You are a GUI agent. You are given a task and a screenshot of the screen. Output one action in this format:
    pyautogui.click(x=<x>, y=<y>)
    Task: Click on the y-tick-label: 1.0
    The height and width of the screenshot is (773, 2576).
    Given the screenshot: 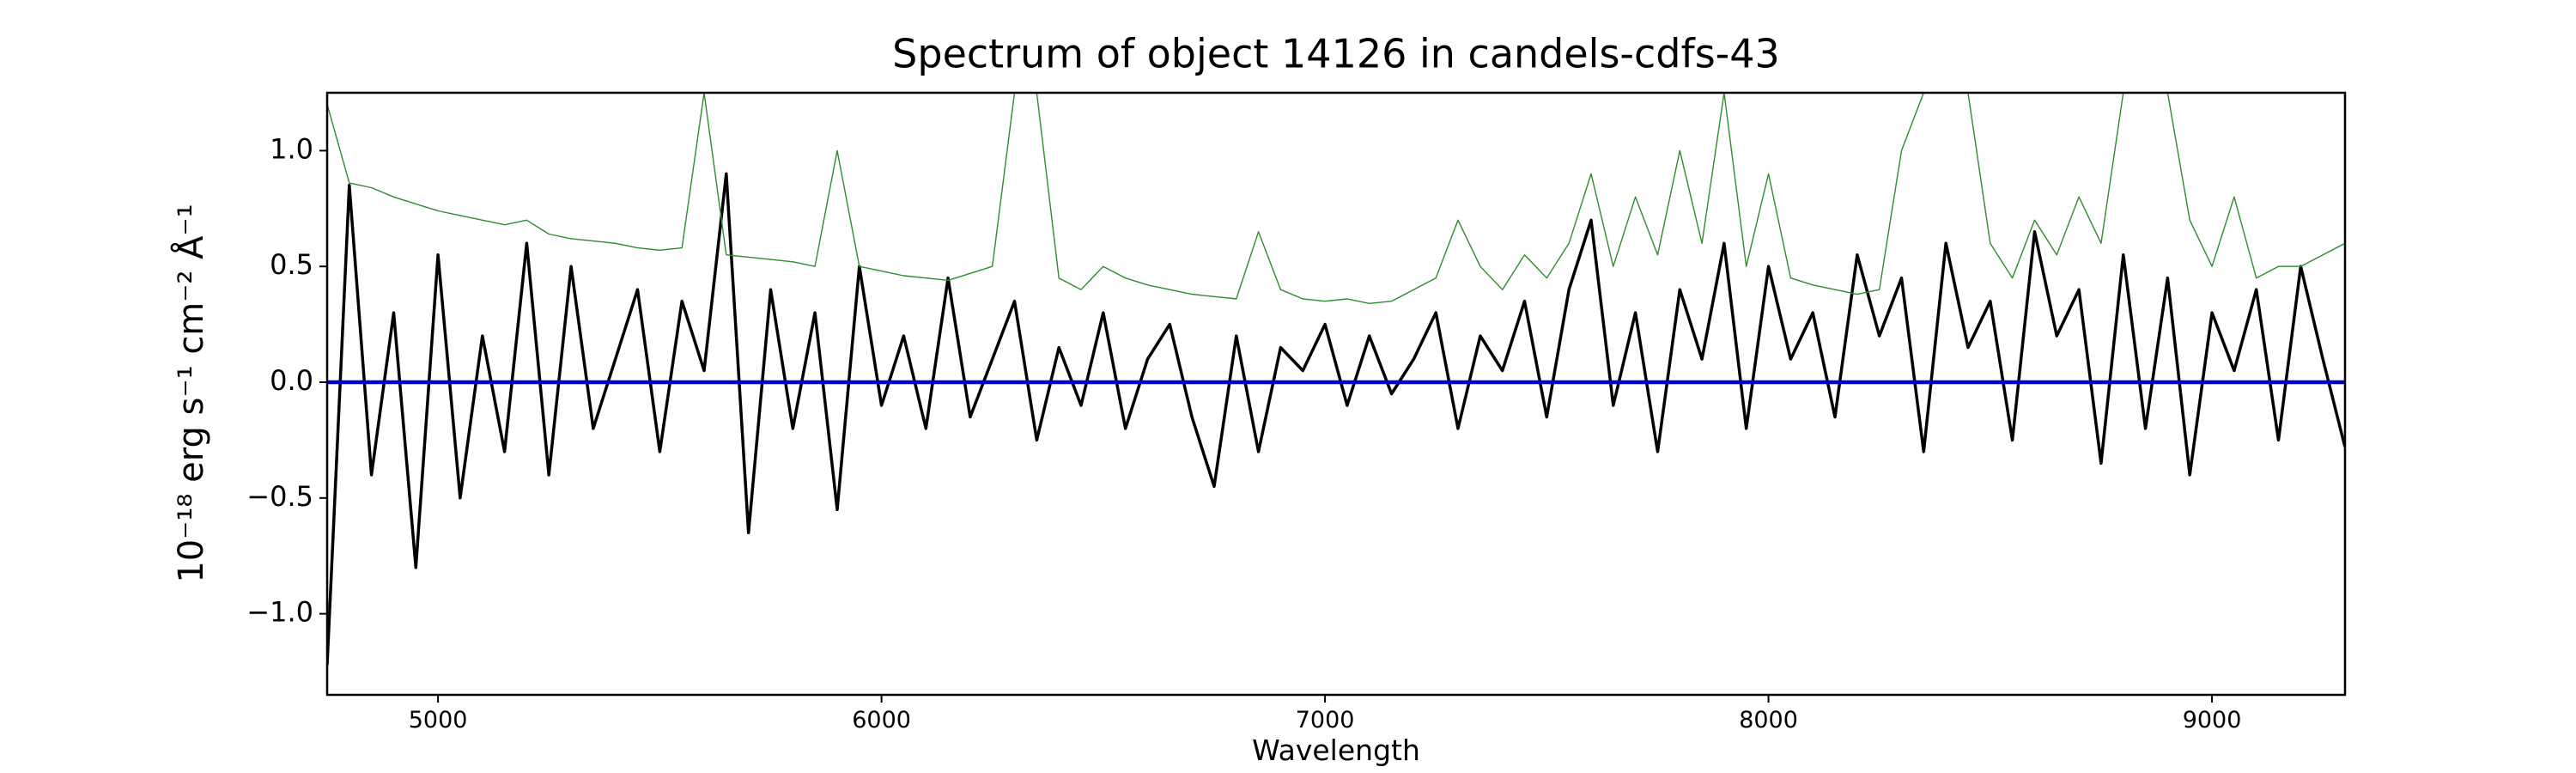 What is the action you would take?
    pyautogui.click(x=291, y=148)
    